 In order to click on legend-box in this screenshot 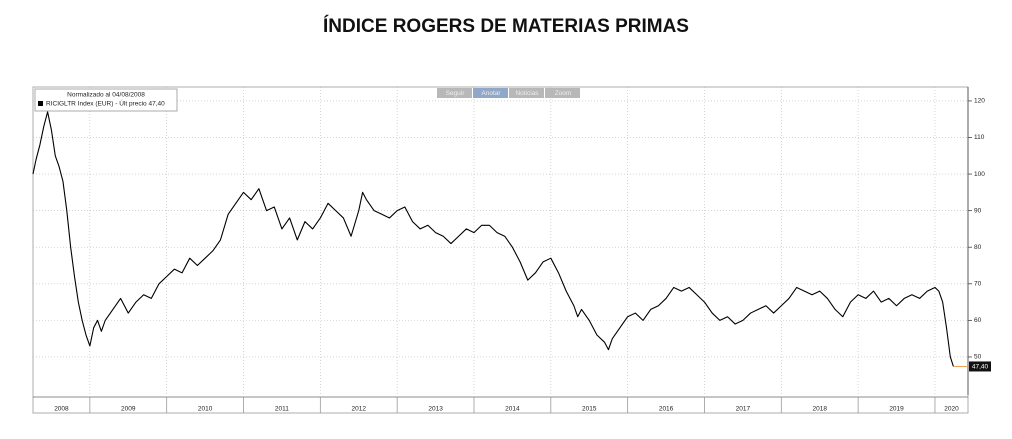, I will do `click(106, 100)`.